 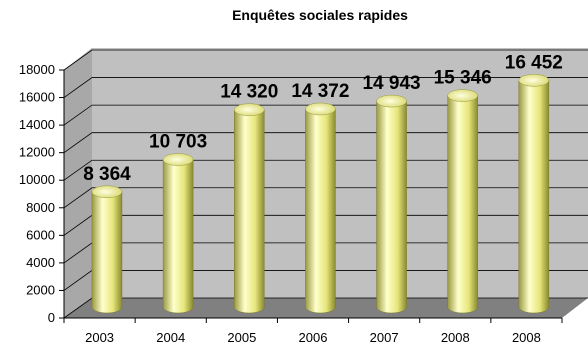 I want to click on data-label: 10 703, so click(x=178, y=142).